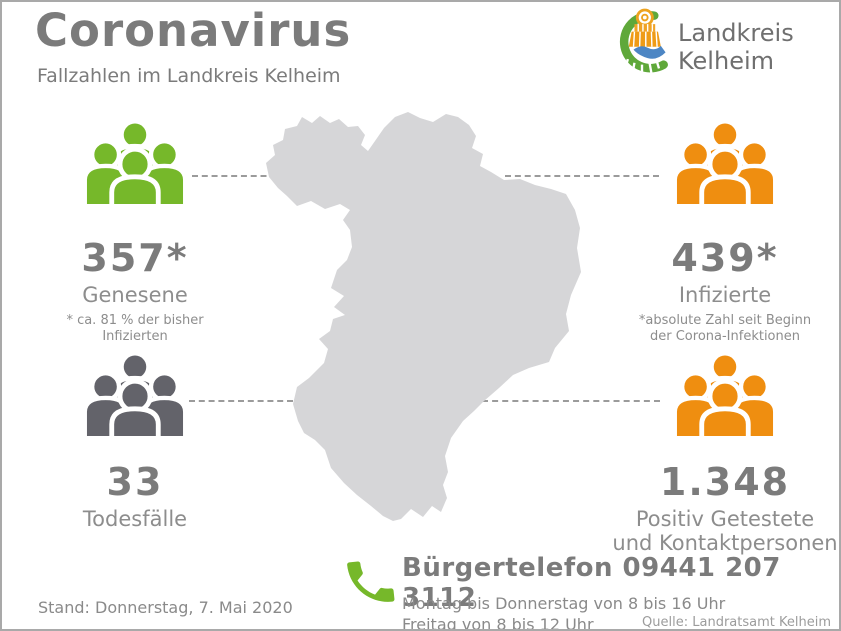 This screenshot has height=631, width=841. I want to click on connector-dash-bottom-left, so click(241, 401).